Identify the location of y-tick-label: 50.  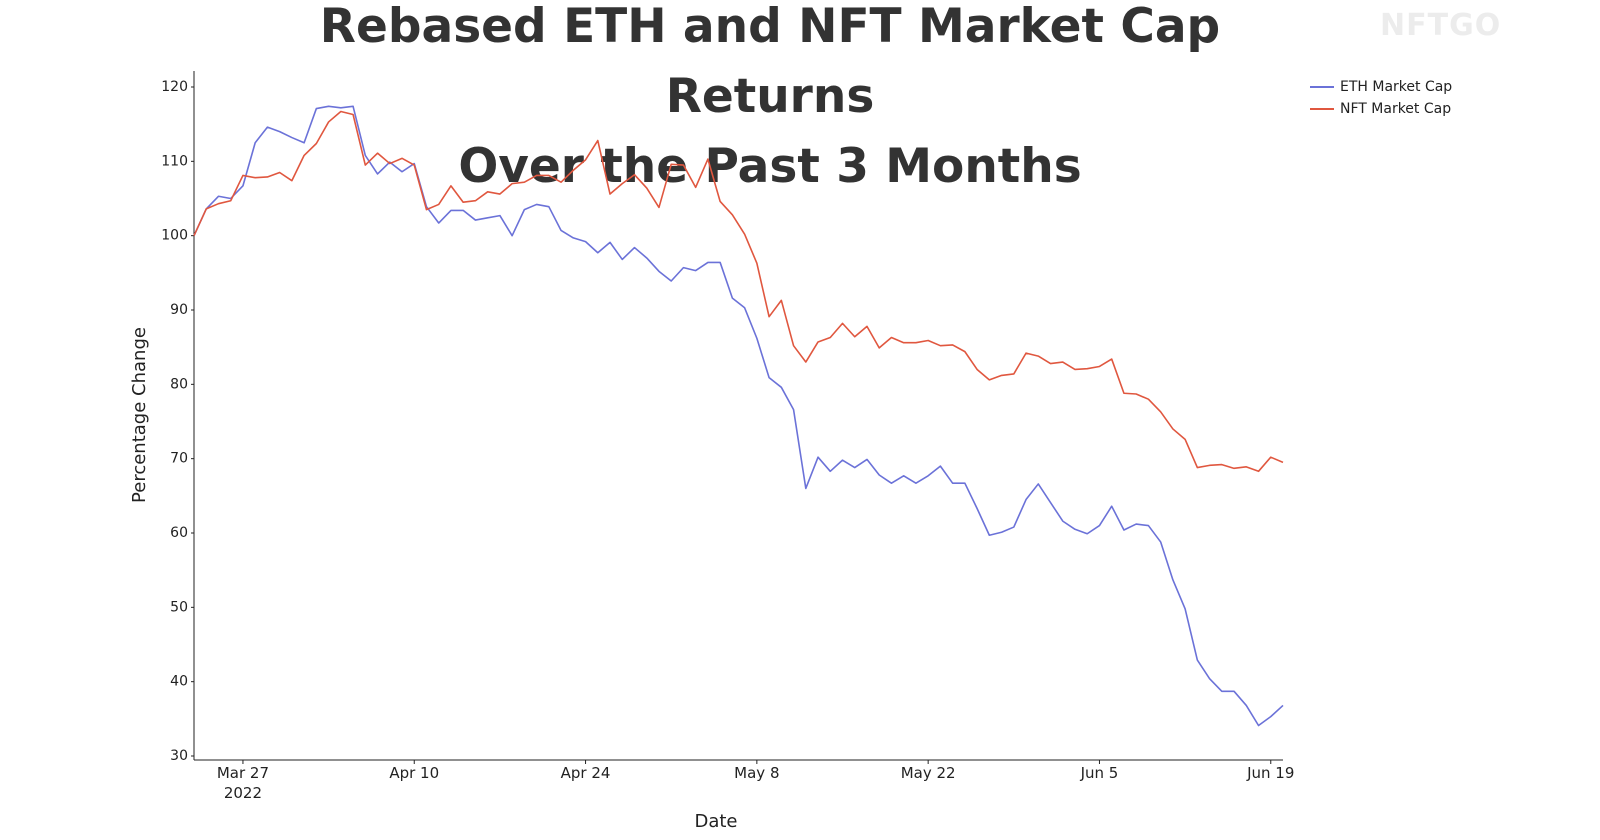
(179, 607).